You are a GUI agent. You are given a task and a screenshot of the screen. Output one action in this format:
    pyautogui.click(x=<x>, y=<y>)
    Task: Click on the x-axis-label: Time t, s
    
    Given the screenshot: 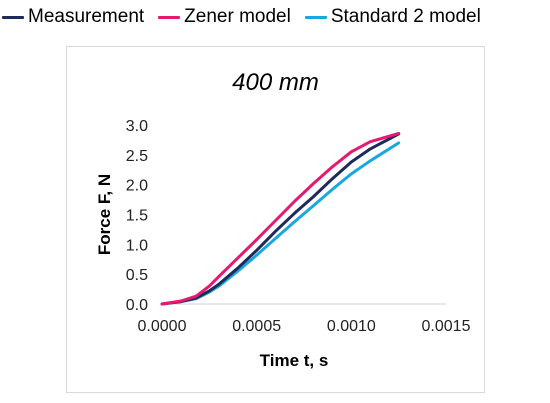 What is the action you would take?
    pyautogui.click(x=294, y=360)
    